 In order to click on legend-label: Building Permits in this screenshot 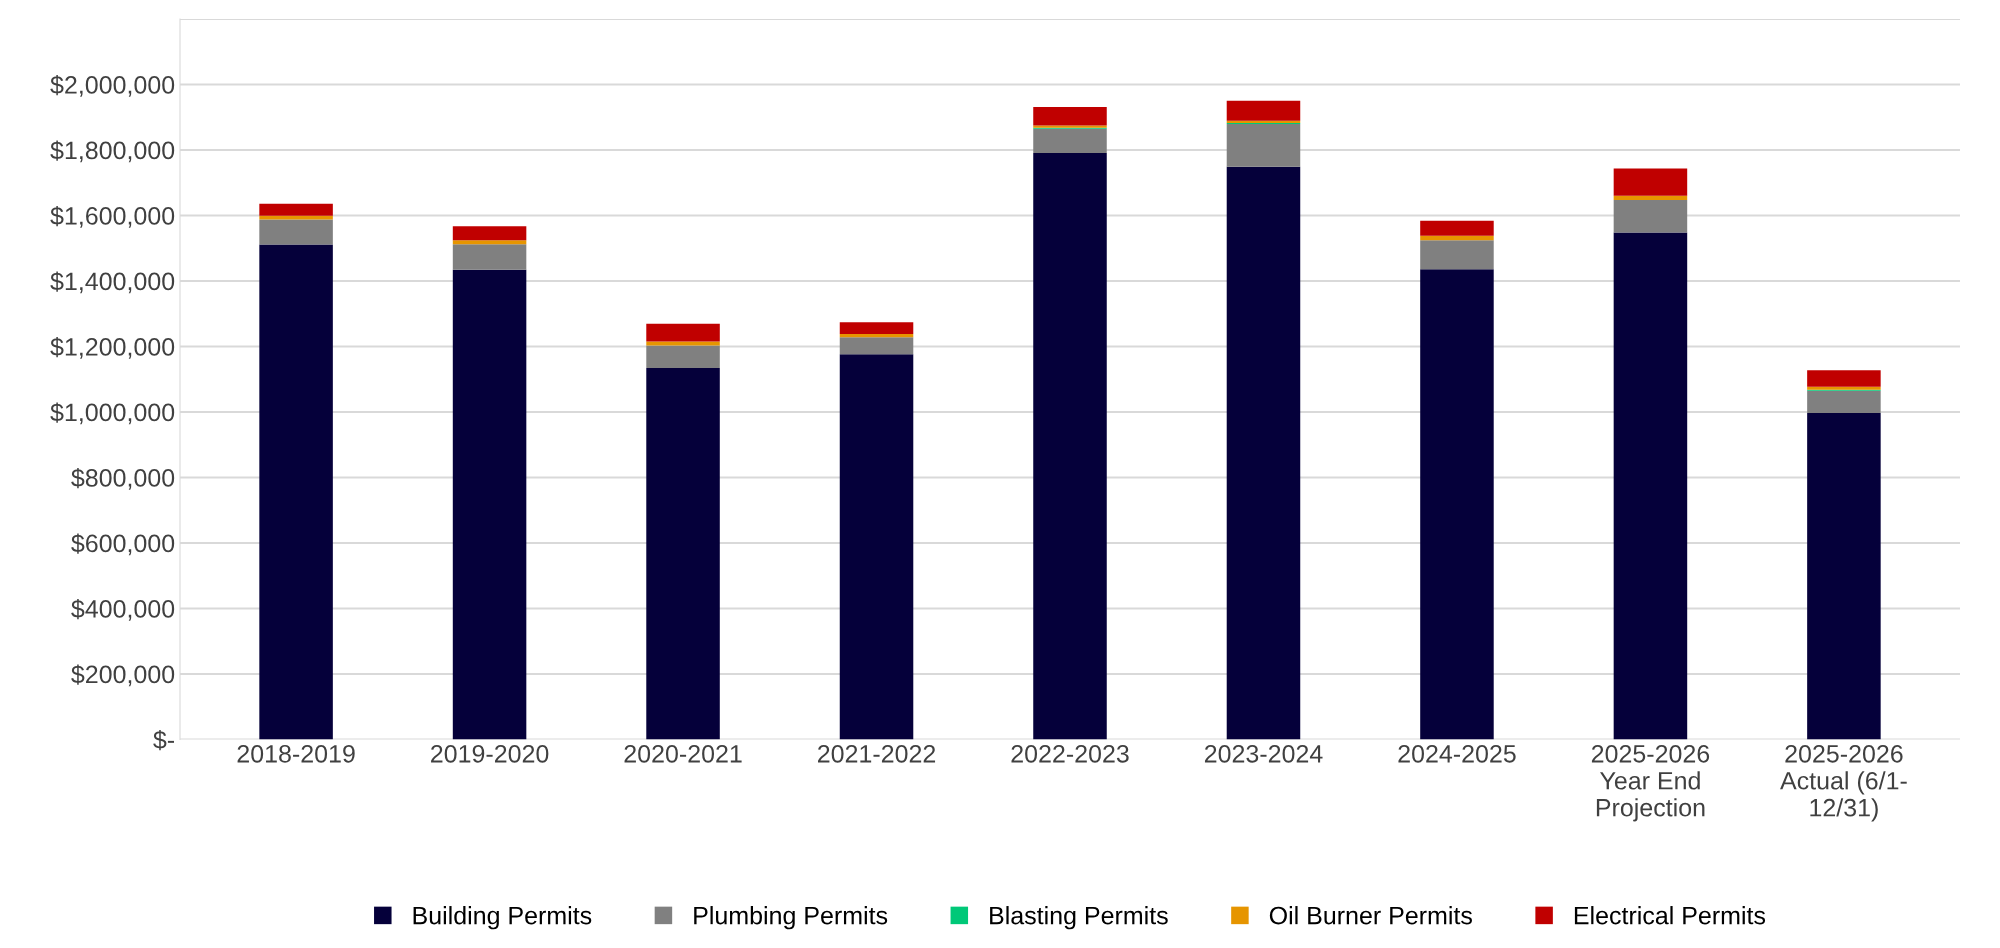, I will do `click(502, 918)`.